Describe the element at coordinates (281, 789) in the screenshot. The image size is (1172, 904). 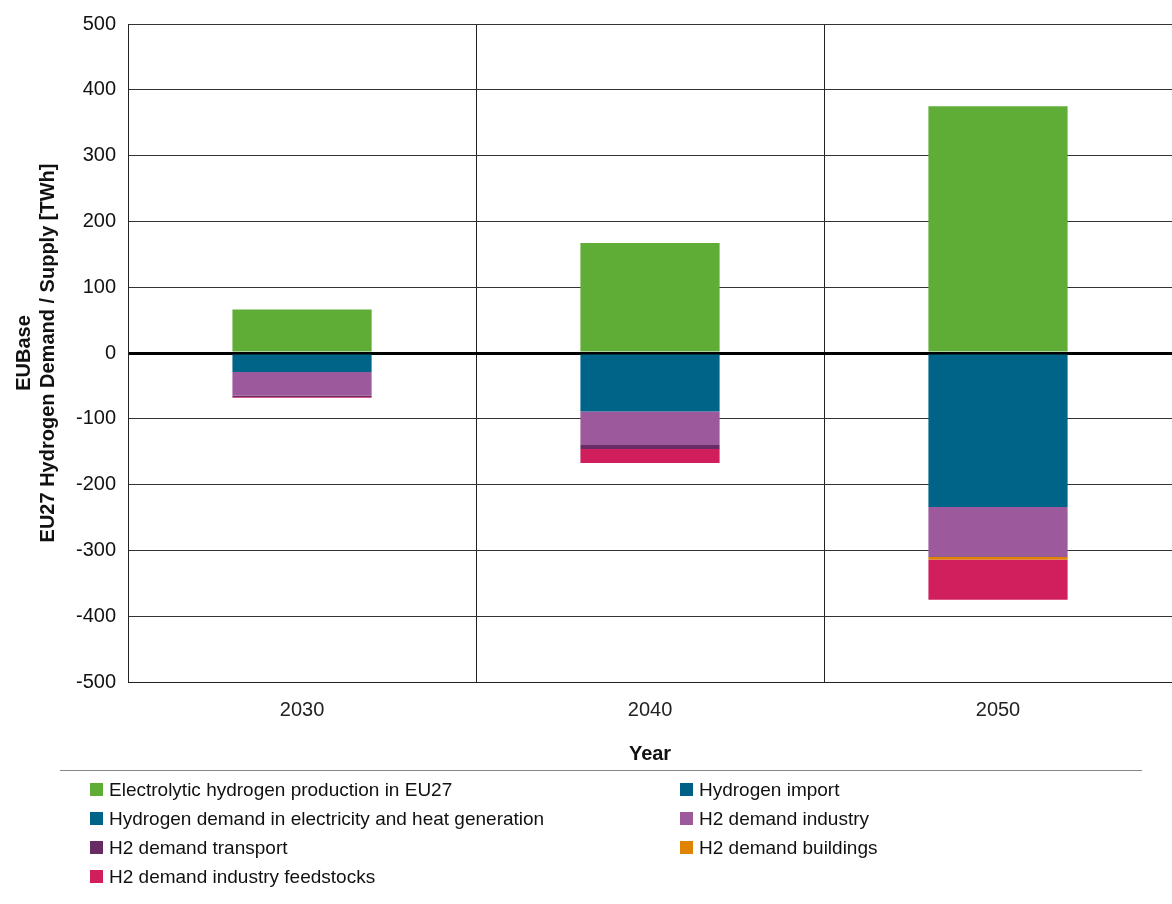
I see `legend-label: Electrolytic hydrogen production in EU27` at that location.